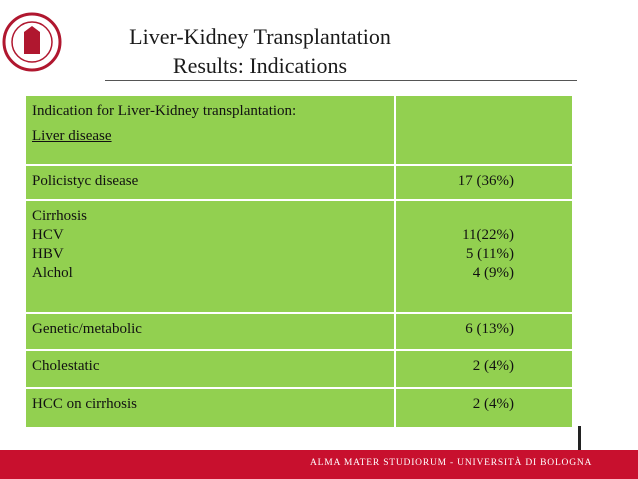  Describe the element at coordinates (210, 408) in the screenshot. I see `label-cell: HCC on cirrhosis` at that location.